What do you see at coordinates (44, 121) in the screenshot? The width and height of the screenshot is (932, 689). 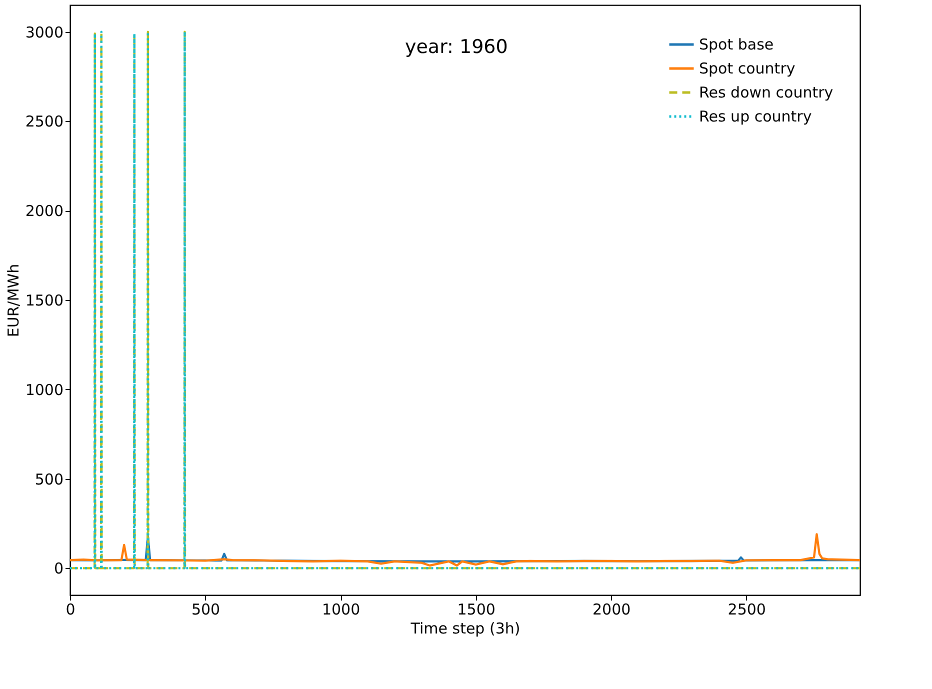 I see `y-tick-label: 2500` at bounding box center [44, 121].